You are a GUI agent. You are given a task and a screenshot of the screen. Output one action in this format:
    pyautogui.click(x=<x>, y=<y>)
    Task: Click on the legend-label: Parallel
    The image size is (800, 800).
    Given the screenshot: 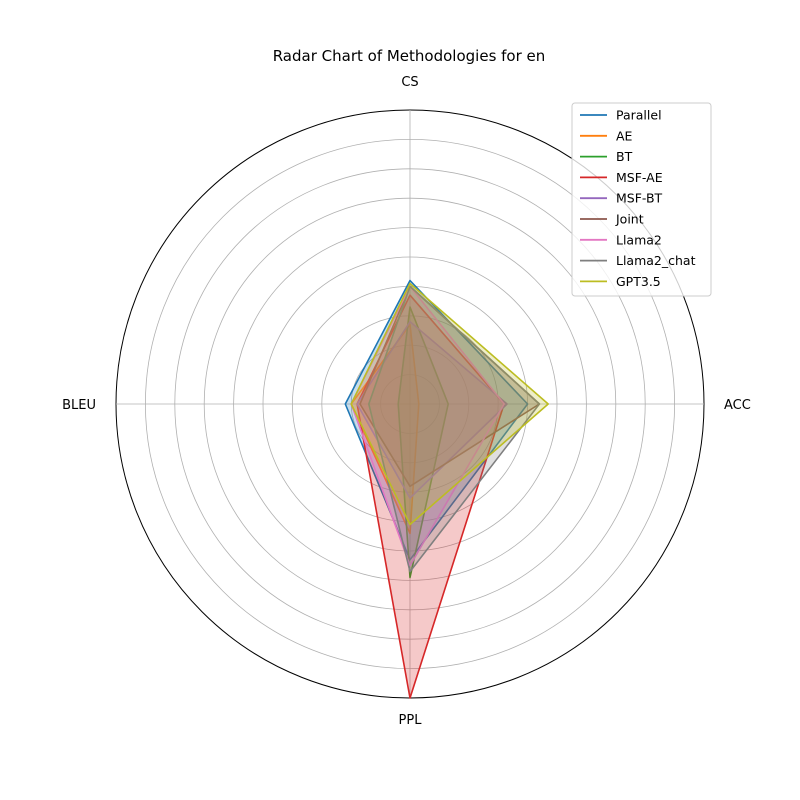 What is the action you would take?
    pyautogui.click(x=639, y=115)
    